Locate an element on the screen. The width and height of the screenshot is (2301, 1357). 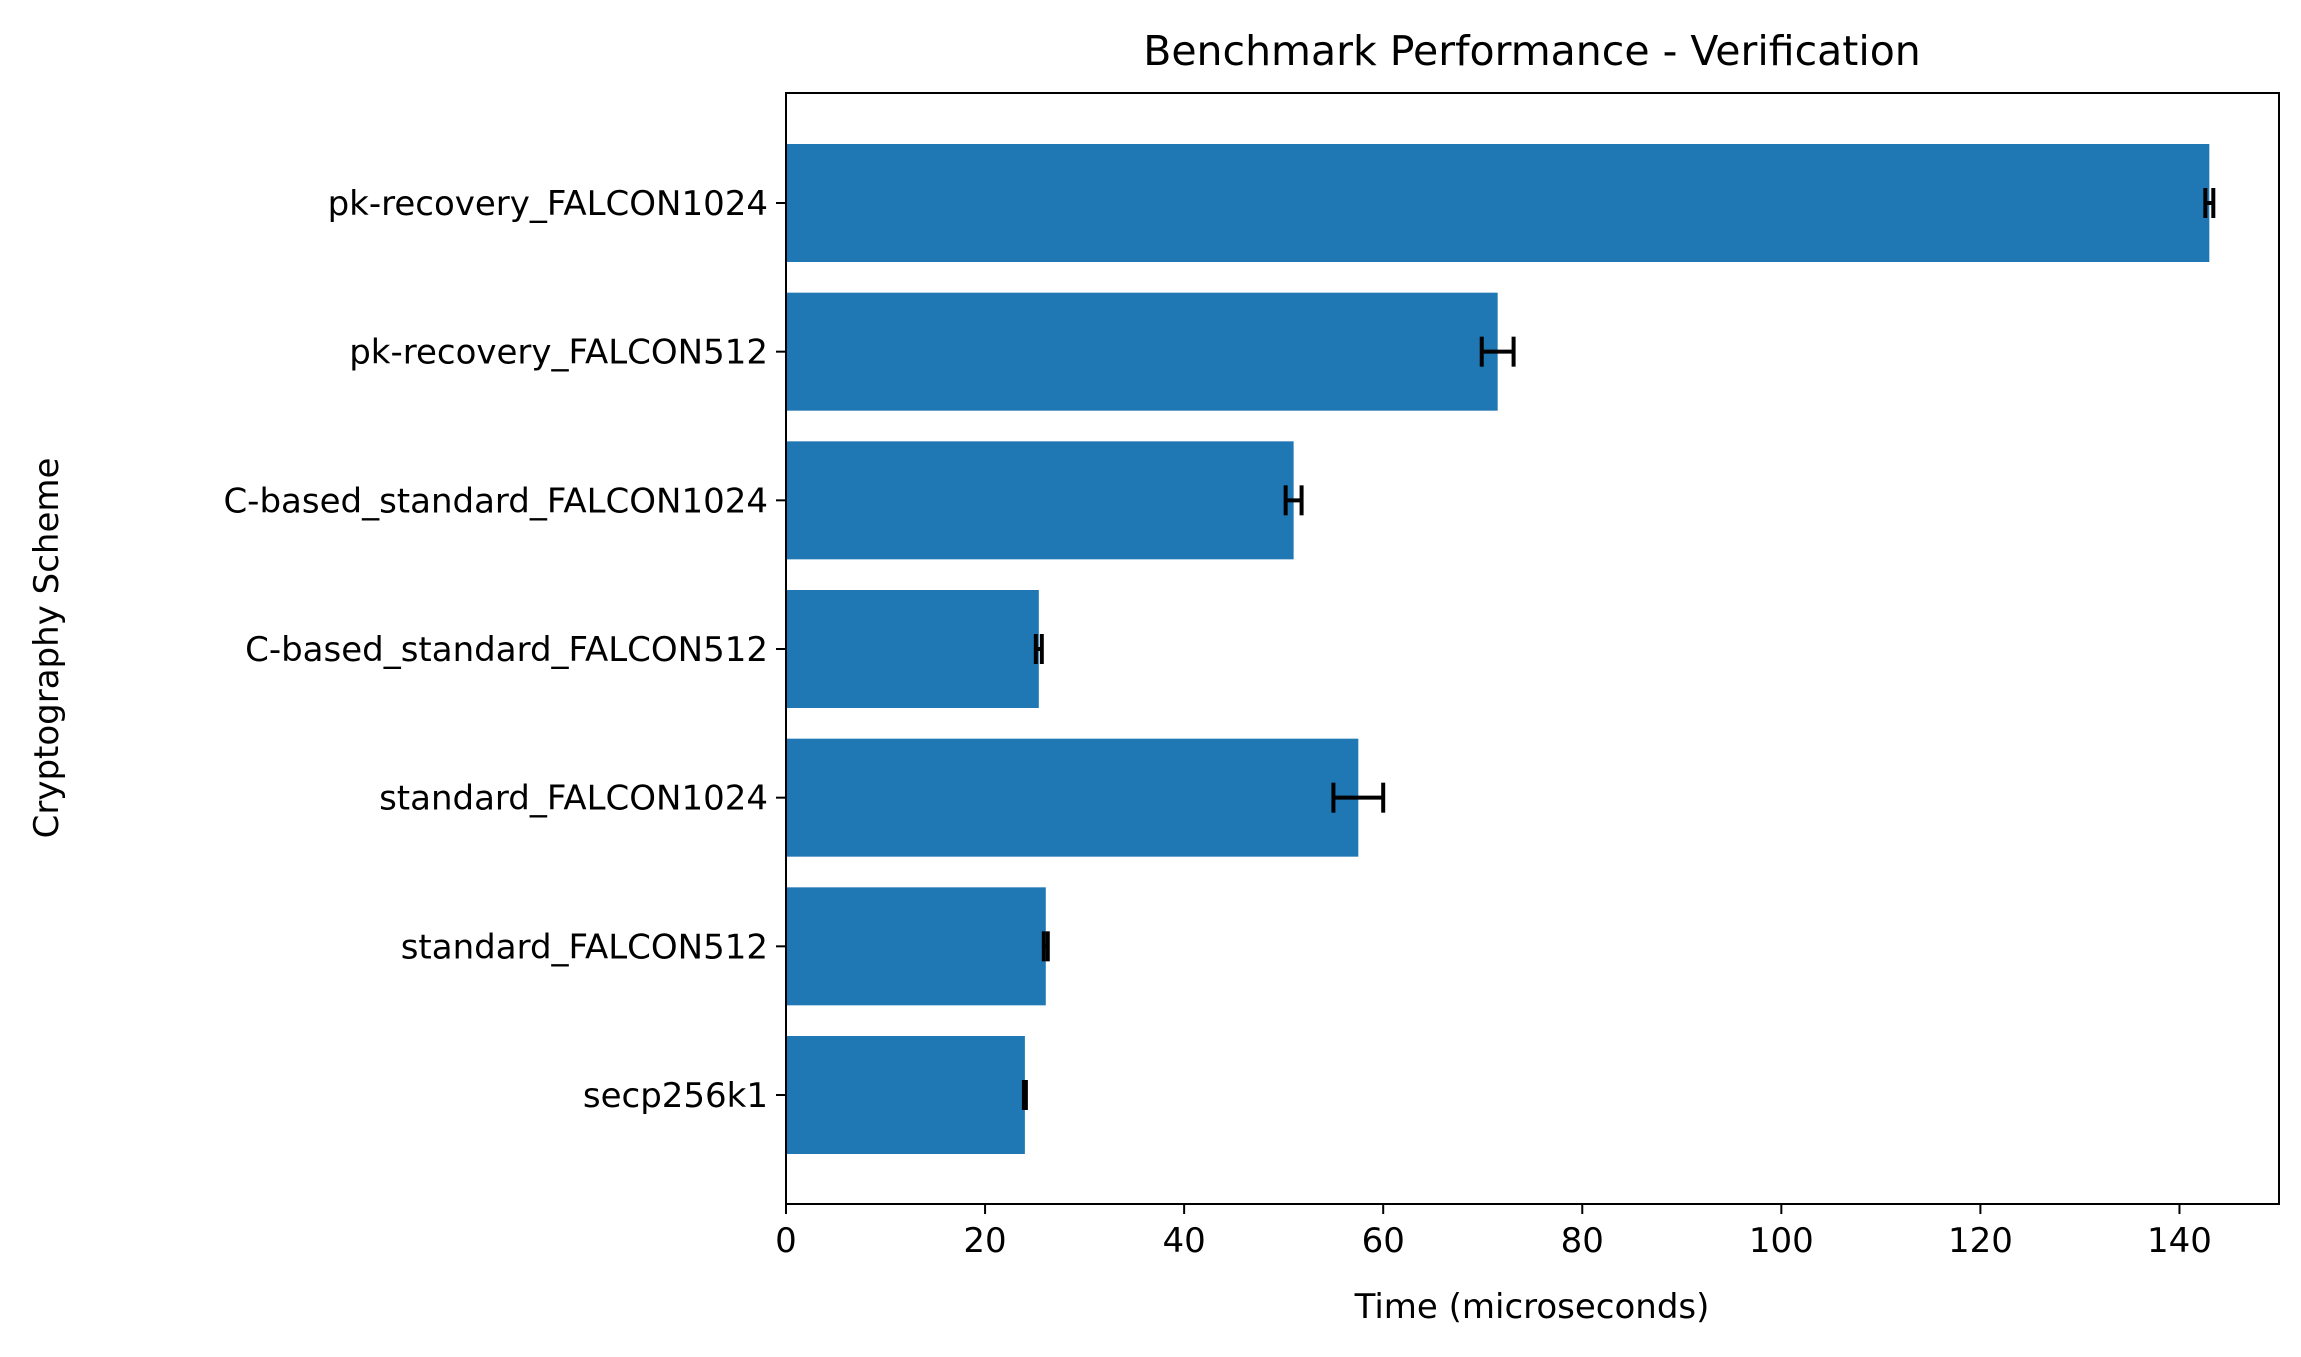
x-tick-label-5: 100 is located at coordinates (1781, 1241).